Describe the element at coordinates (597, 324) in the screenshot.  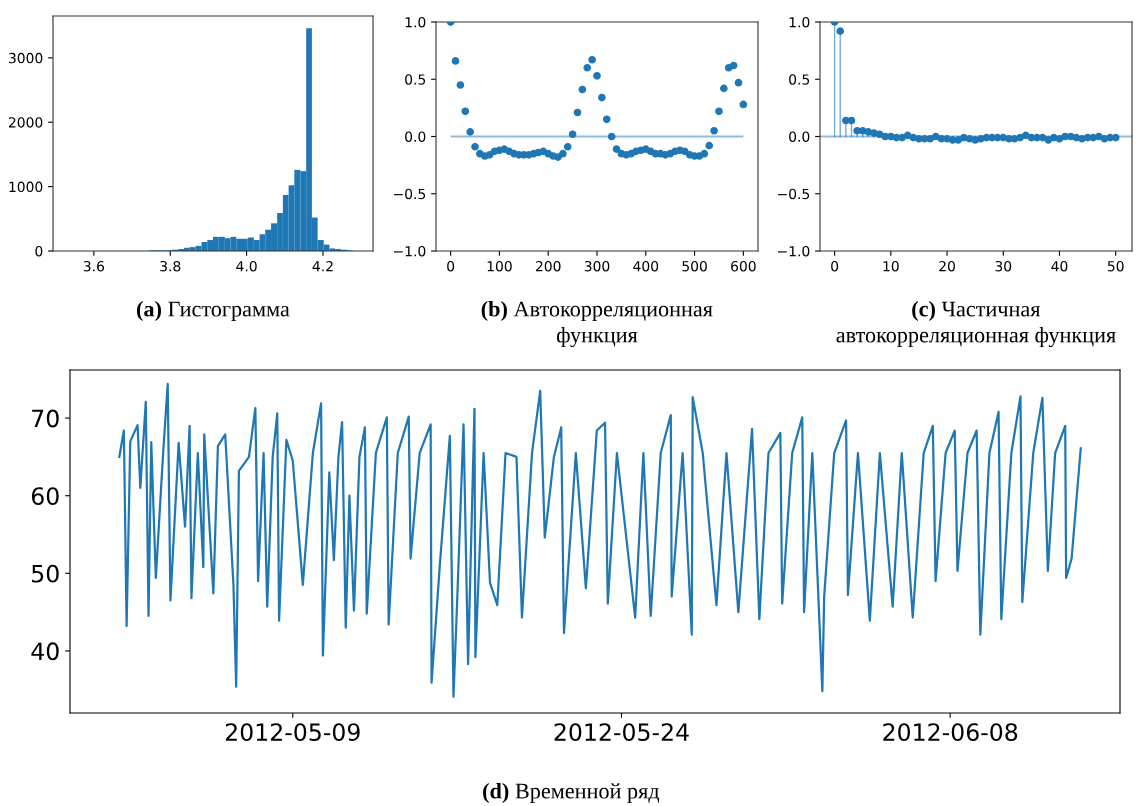
I see `text: (b) Автокорреляционная функция` at that location.